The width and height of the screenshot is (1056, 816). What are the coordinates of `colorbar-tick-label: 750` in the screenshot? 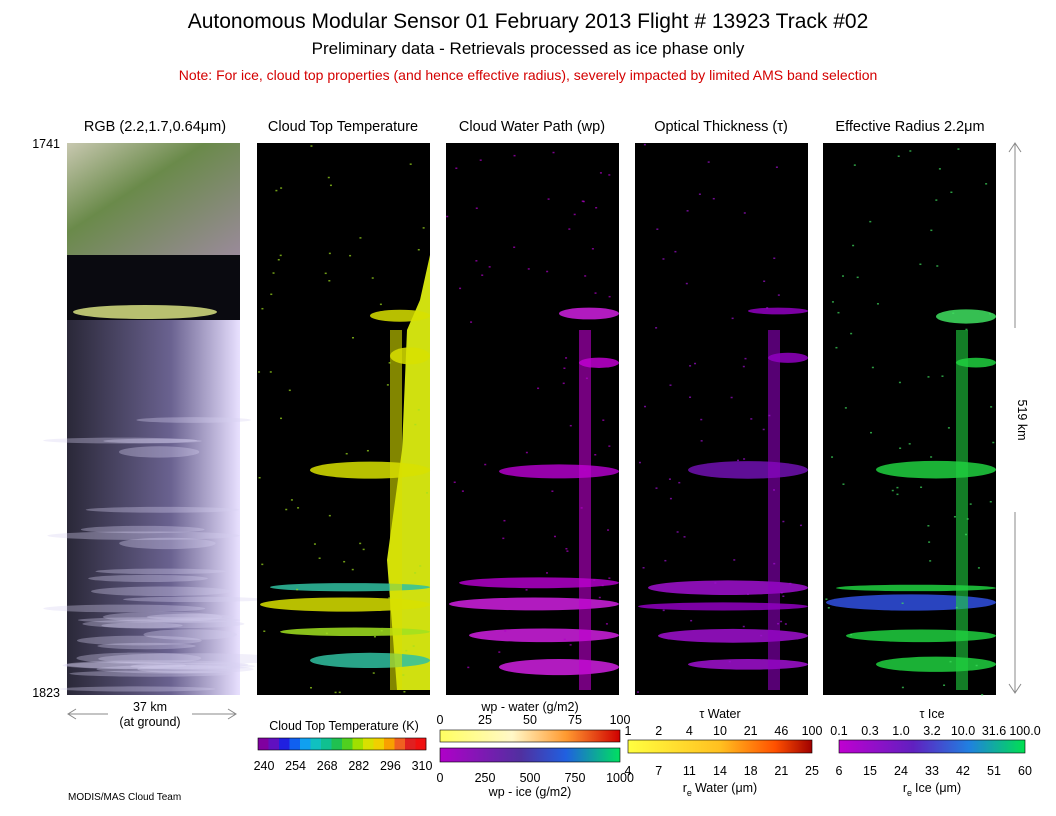 It's located at (575, 778).